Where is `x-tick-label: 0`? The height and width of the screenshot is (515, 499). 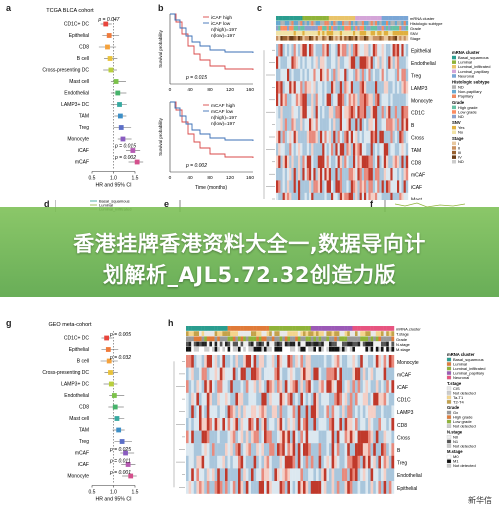
x-tick-label: 0 is located at coordinates (170, 178).